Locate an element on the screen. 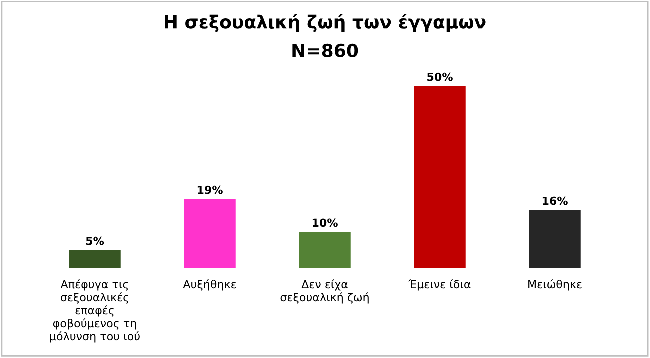  chart-subtitle: N=860 is located at coordinates (325, 51).